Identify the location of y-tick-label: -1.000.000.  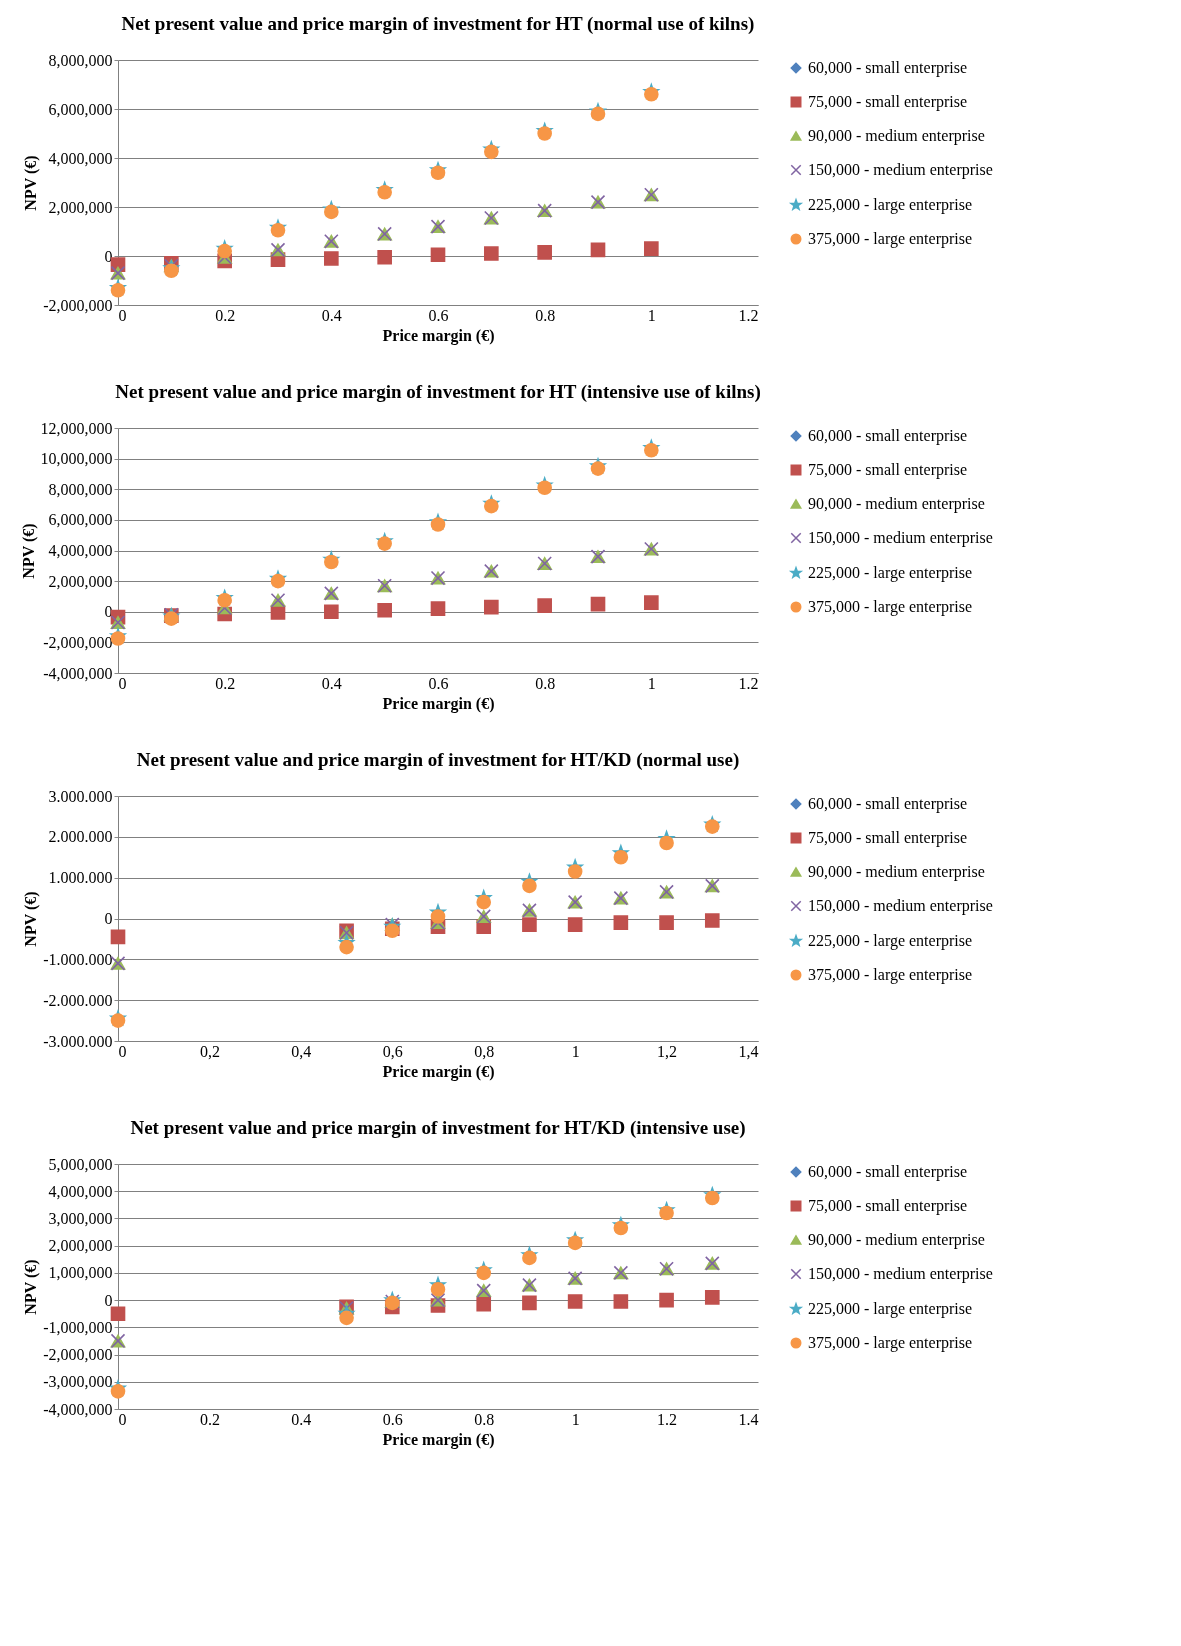
(78, 959).